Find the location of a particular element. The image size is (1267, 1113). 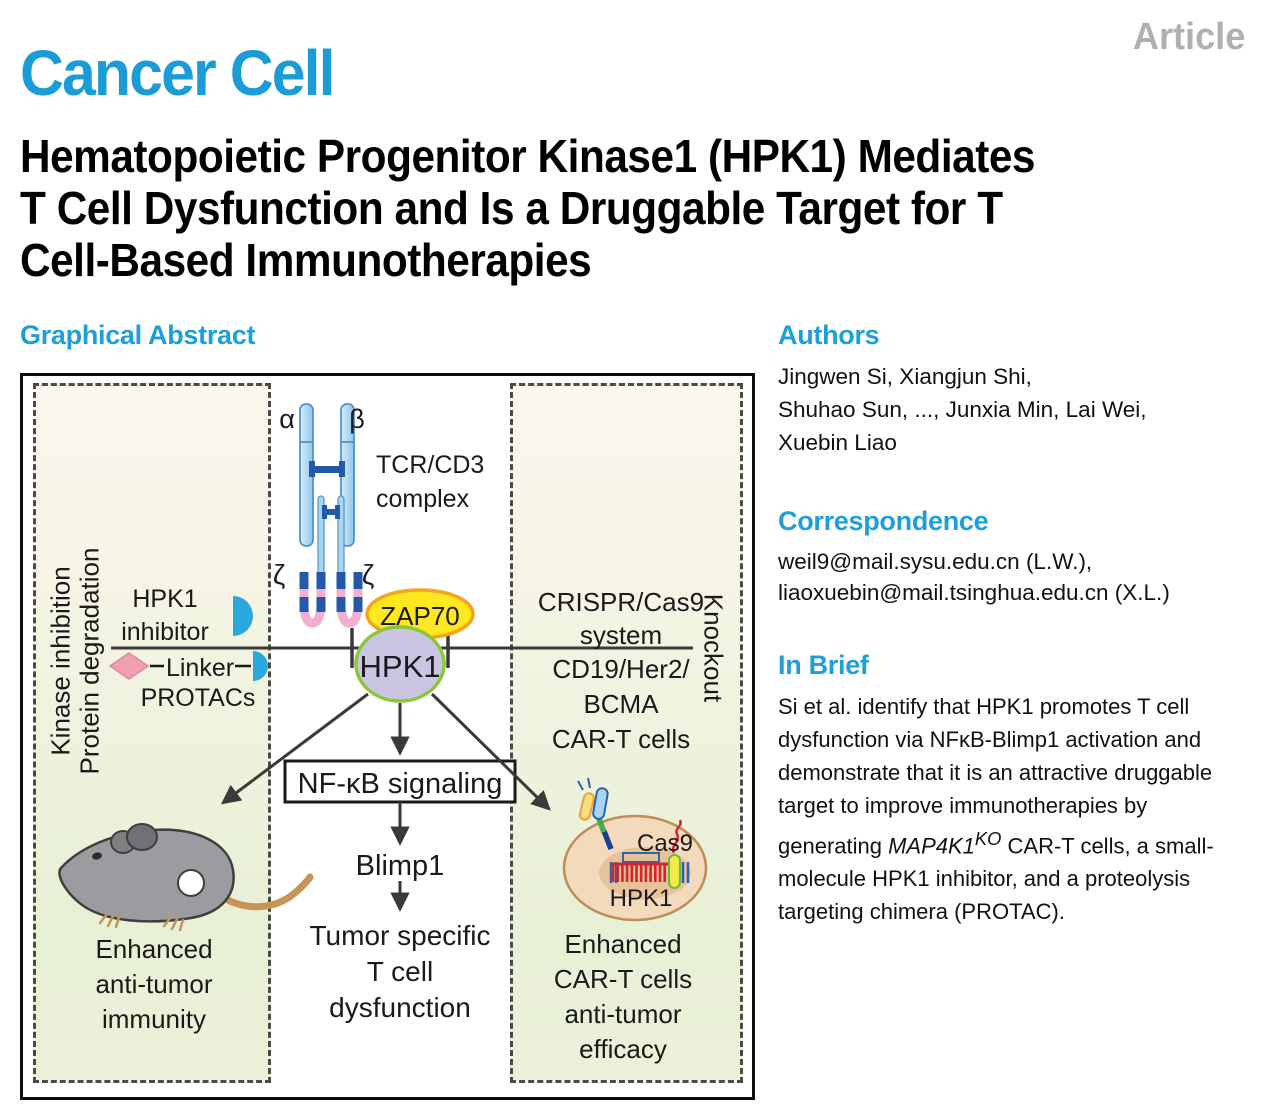

cas9-label: Cas9 is located at coordinates (665, 843).